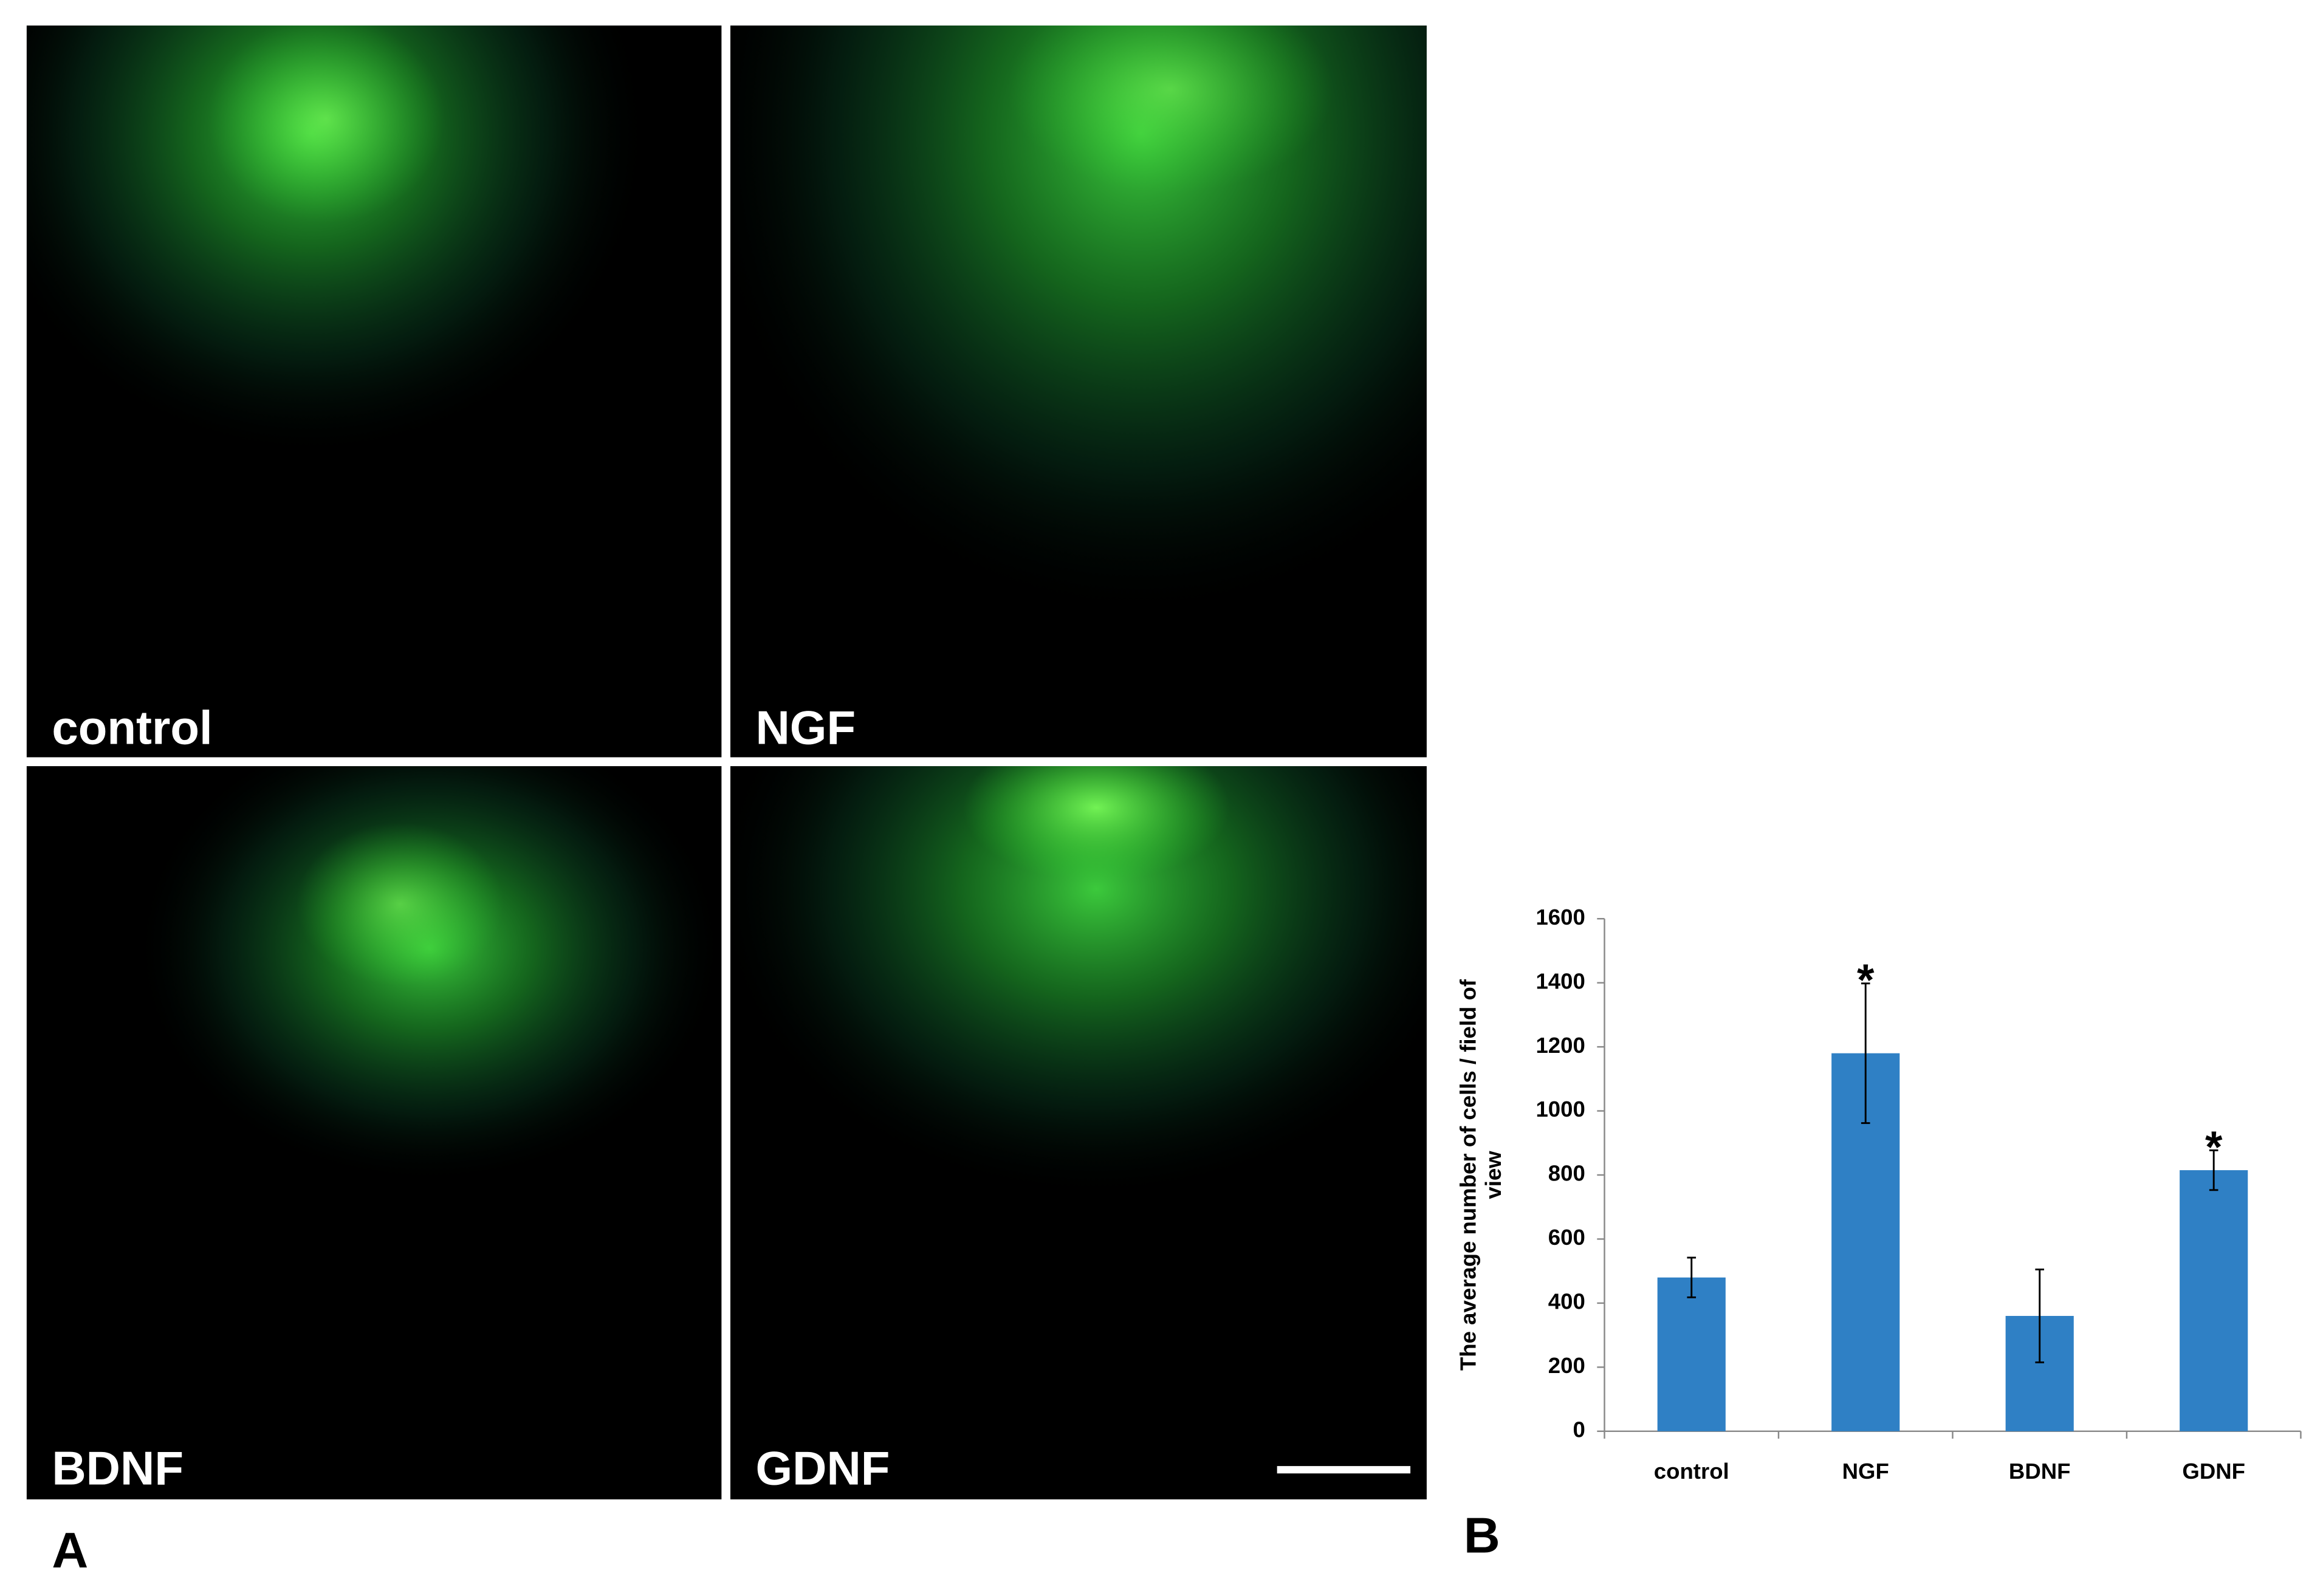 The height and width of the screenshot is (1596, 2323). What do you see at coordinates (1079, 392) in the screenshot?
I see `micrograph-panel: NGF` at bounding box center [1079, 392].